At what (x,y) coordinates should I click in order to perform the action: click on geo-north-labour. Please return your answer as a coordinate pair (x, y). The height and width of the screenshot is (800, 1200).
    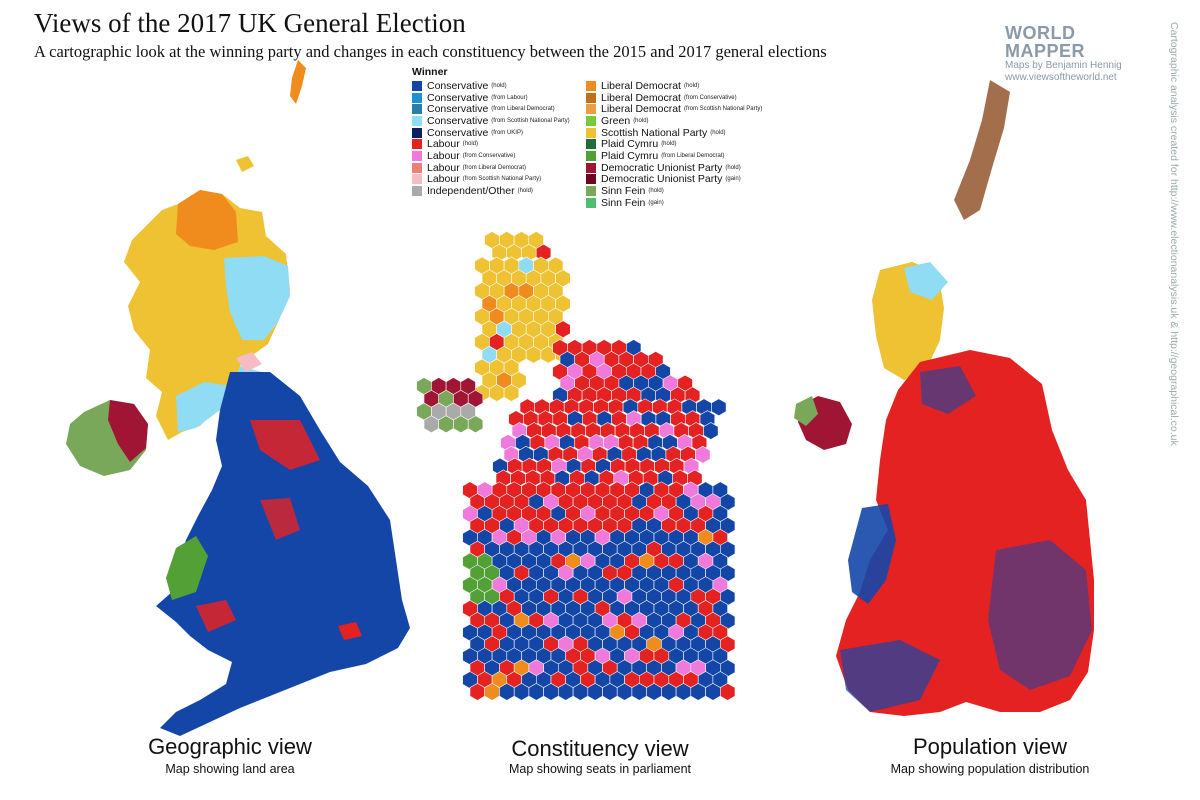
    Looking at the image, I should click on (285, 445).